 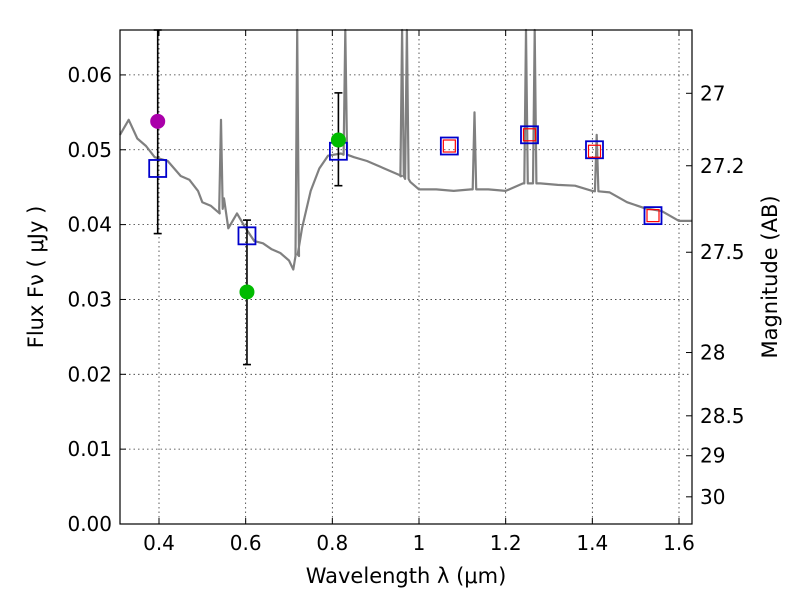 What do you see at coordinates (89, 150) in the screenshot?
I see `y-tick-label: 0.05` at bounding box center [89, 150].